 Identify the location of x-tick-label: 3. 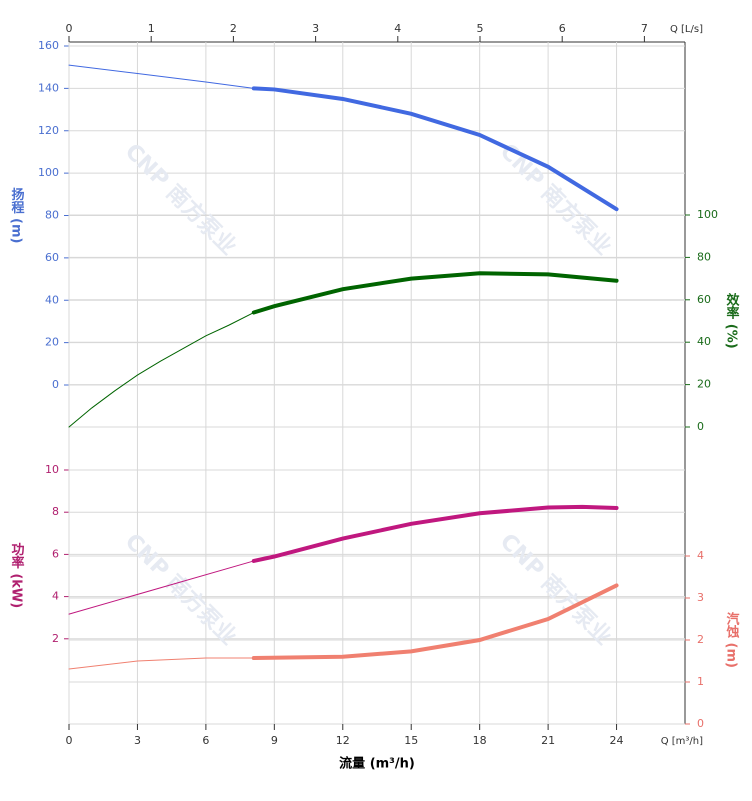
(137, 740).